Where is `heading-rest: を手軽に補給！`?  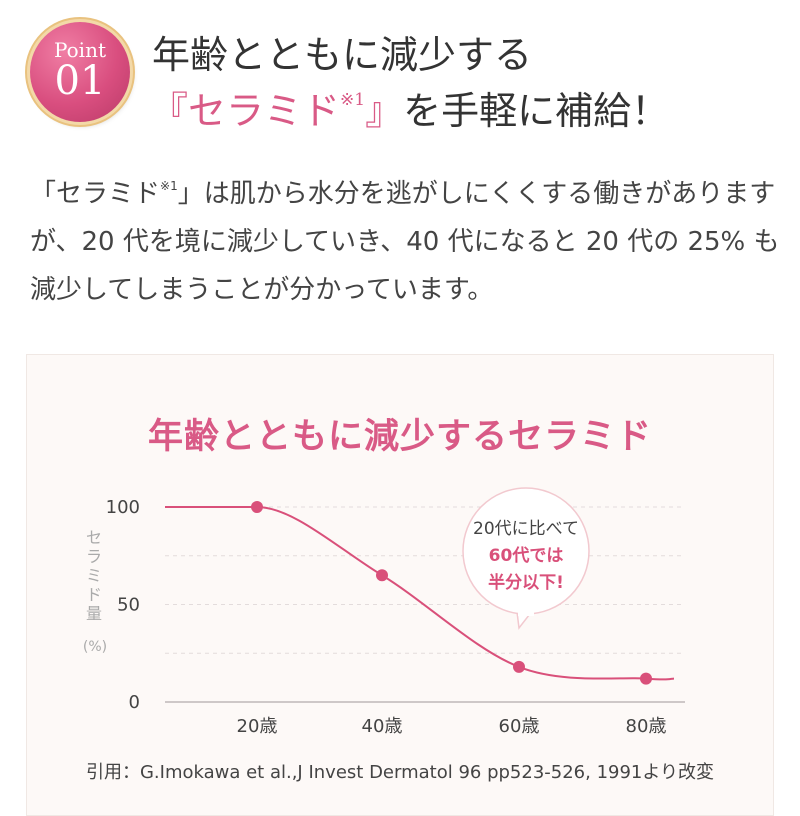 heading-rest: を手軽に補給！ is located at coordinates (536, 111).